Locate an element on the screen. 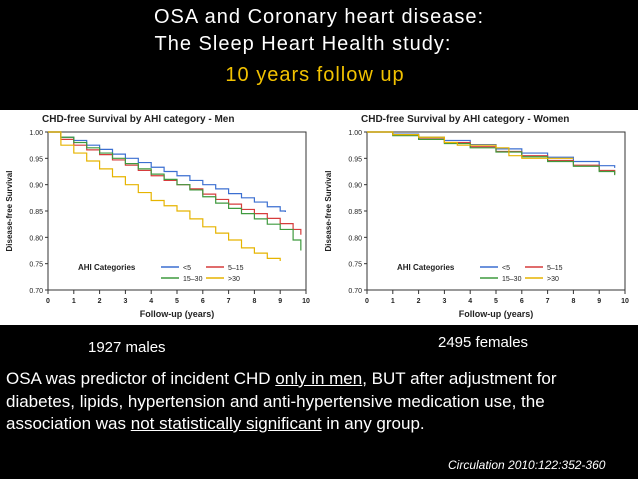  conclusion-part1: OSA was predictor of incident CHD is located at coordinates (141, 378).